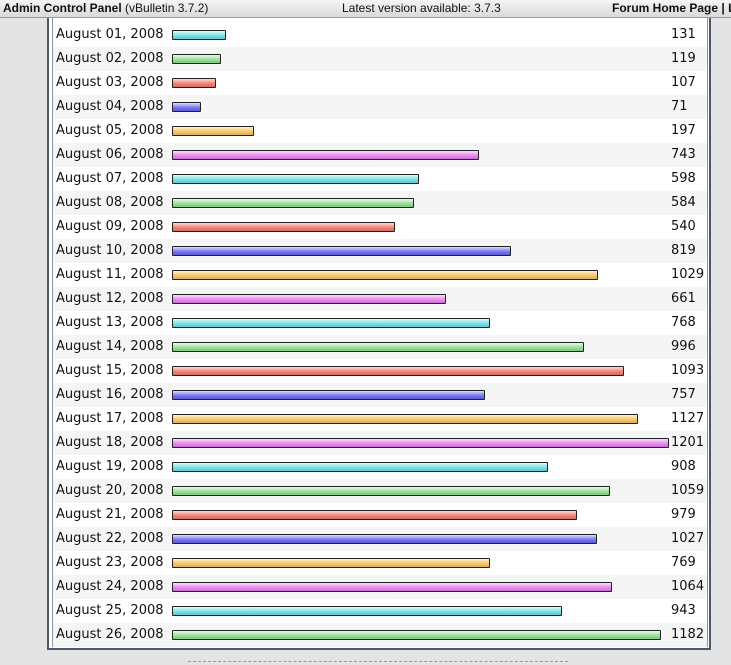 This screenshot has height=665, width=731. I want to click on row-date: August 12, 2008, so click(110, 298).